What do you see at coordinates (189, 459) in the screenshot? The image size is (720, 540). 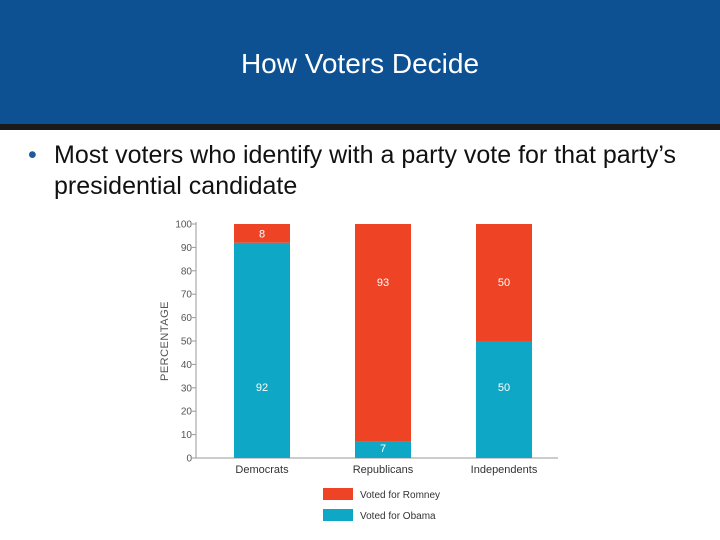 I see `y-tick-label: 0` at bounding box center [189, 459].